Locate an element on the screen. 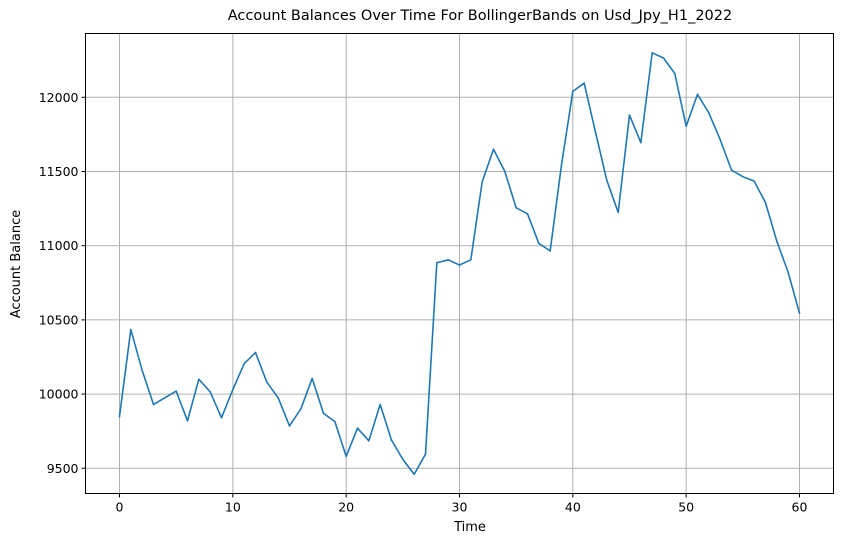  y-tick-label: 10000 is located at coordinates (59, 394).